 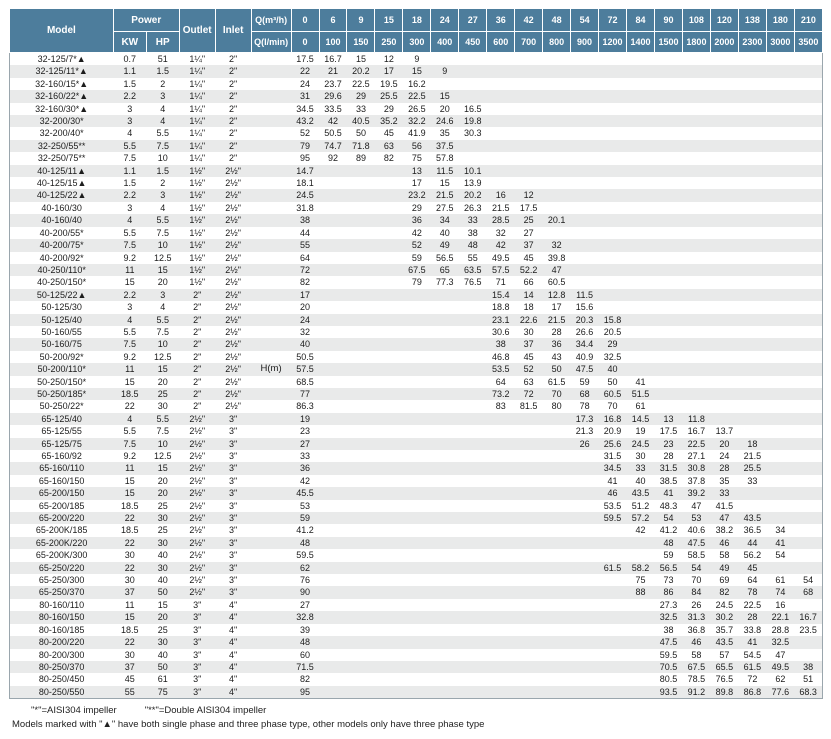 What do you see at coordinates (305, 59) in the screenshot?
I see `head-value-cell: 17.5` at bounding box center [305, 59].